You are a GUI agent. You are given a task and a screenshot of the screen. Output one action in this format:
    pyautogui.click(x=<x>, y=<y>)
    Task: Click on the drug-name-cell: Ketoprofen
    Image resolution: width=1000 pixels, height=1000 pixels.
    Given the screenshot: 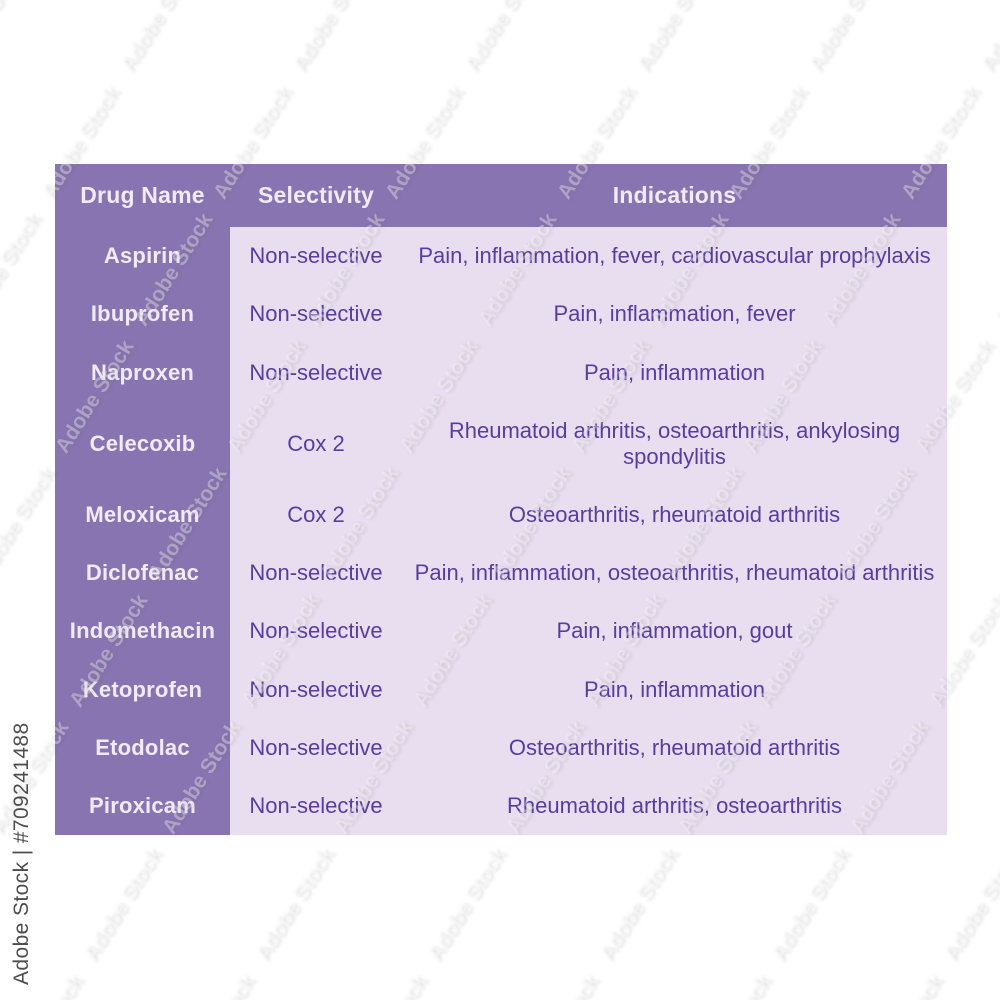 What is the action you would take?
    pyautogui.click(x=142, y=689)
    